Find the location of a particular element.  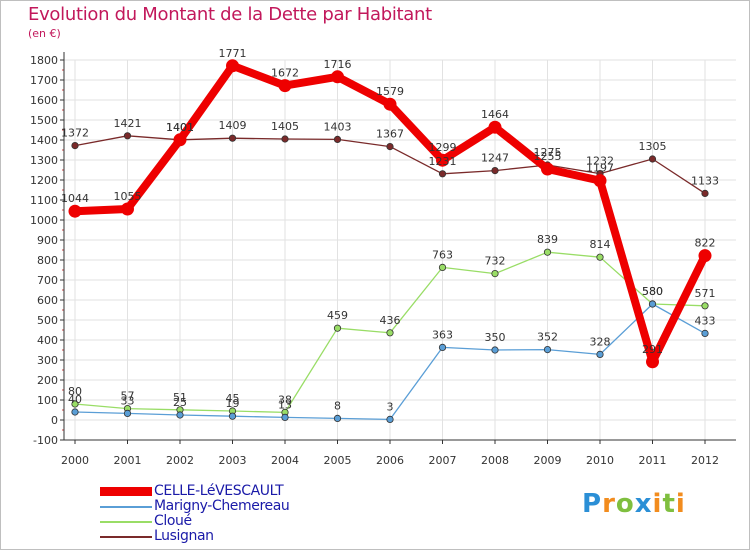

data-label-clou: 45 is located at coordinates (233, 398).